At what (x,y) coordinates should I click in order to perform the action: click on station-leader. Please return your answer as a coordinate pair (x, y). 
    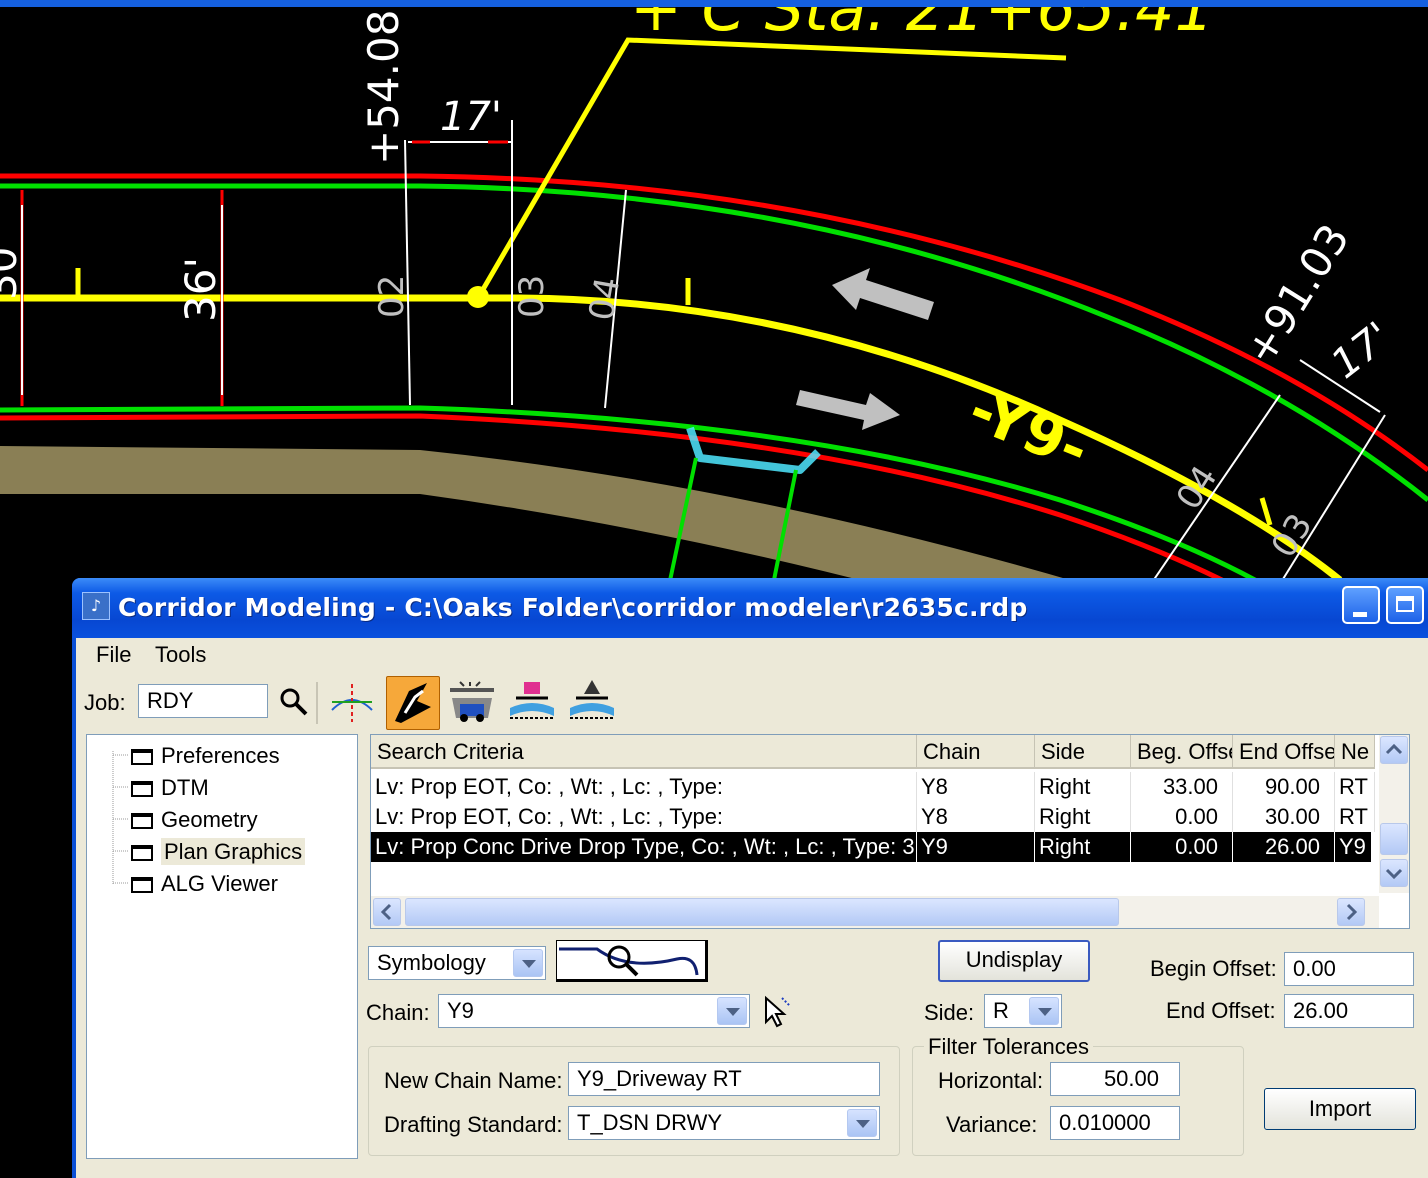
    Looking at the image, I should click on (771, 168).